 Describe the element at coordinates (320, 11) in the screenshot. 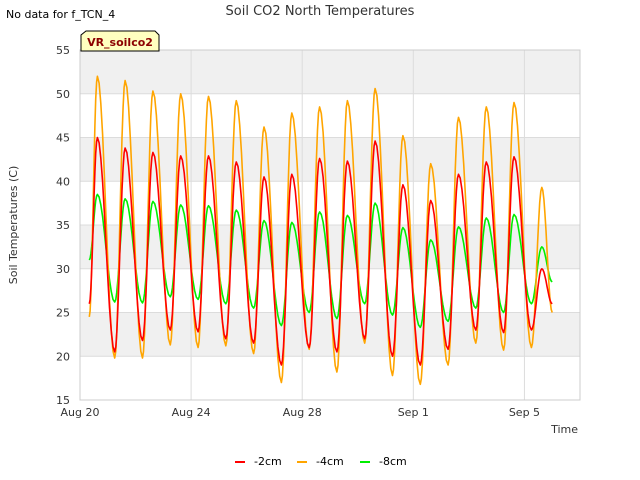

I see `chart-title: Soil CO2 North Temperatures` at that location.